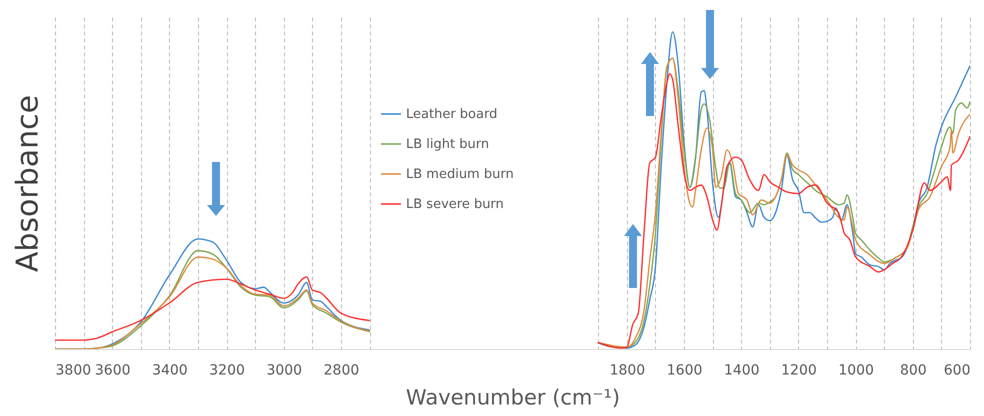 The image size is (984, 416). I want to click on x-tick-label: 3600, so click(112, 370).